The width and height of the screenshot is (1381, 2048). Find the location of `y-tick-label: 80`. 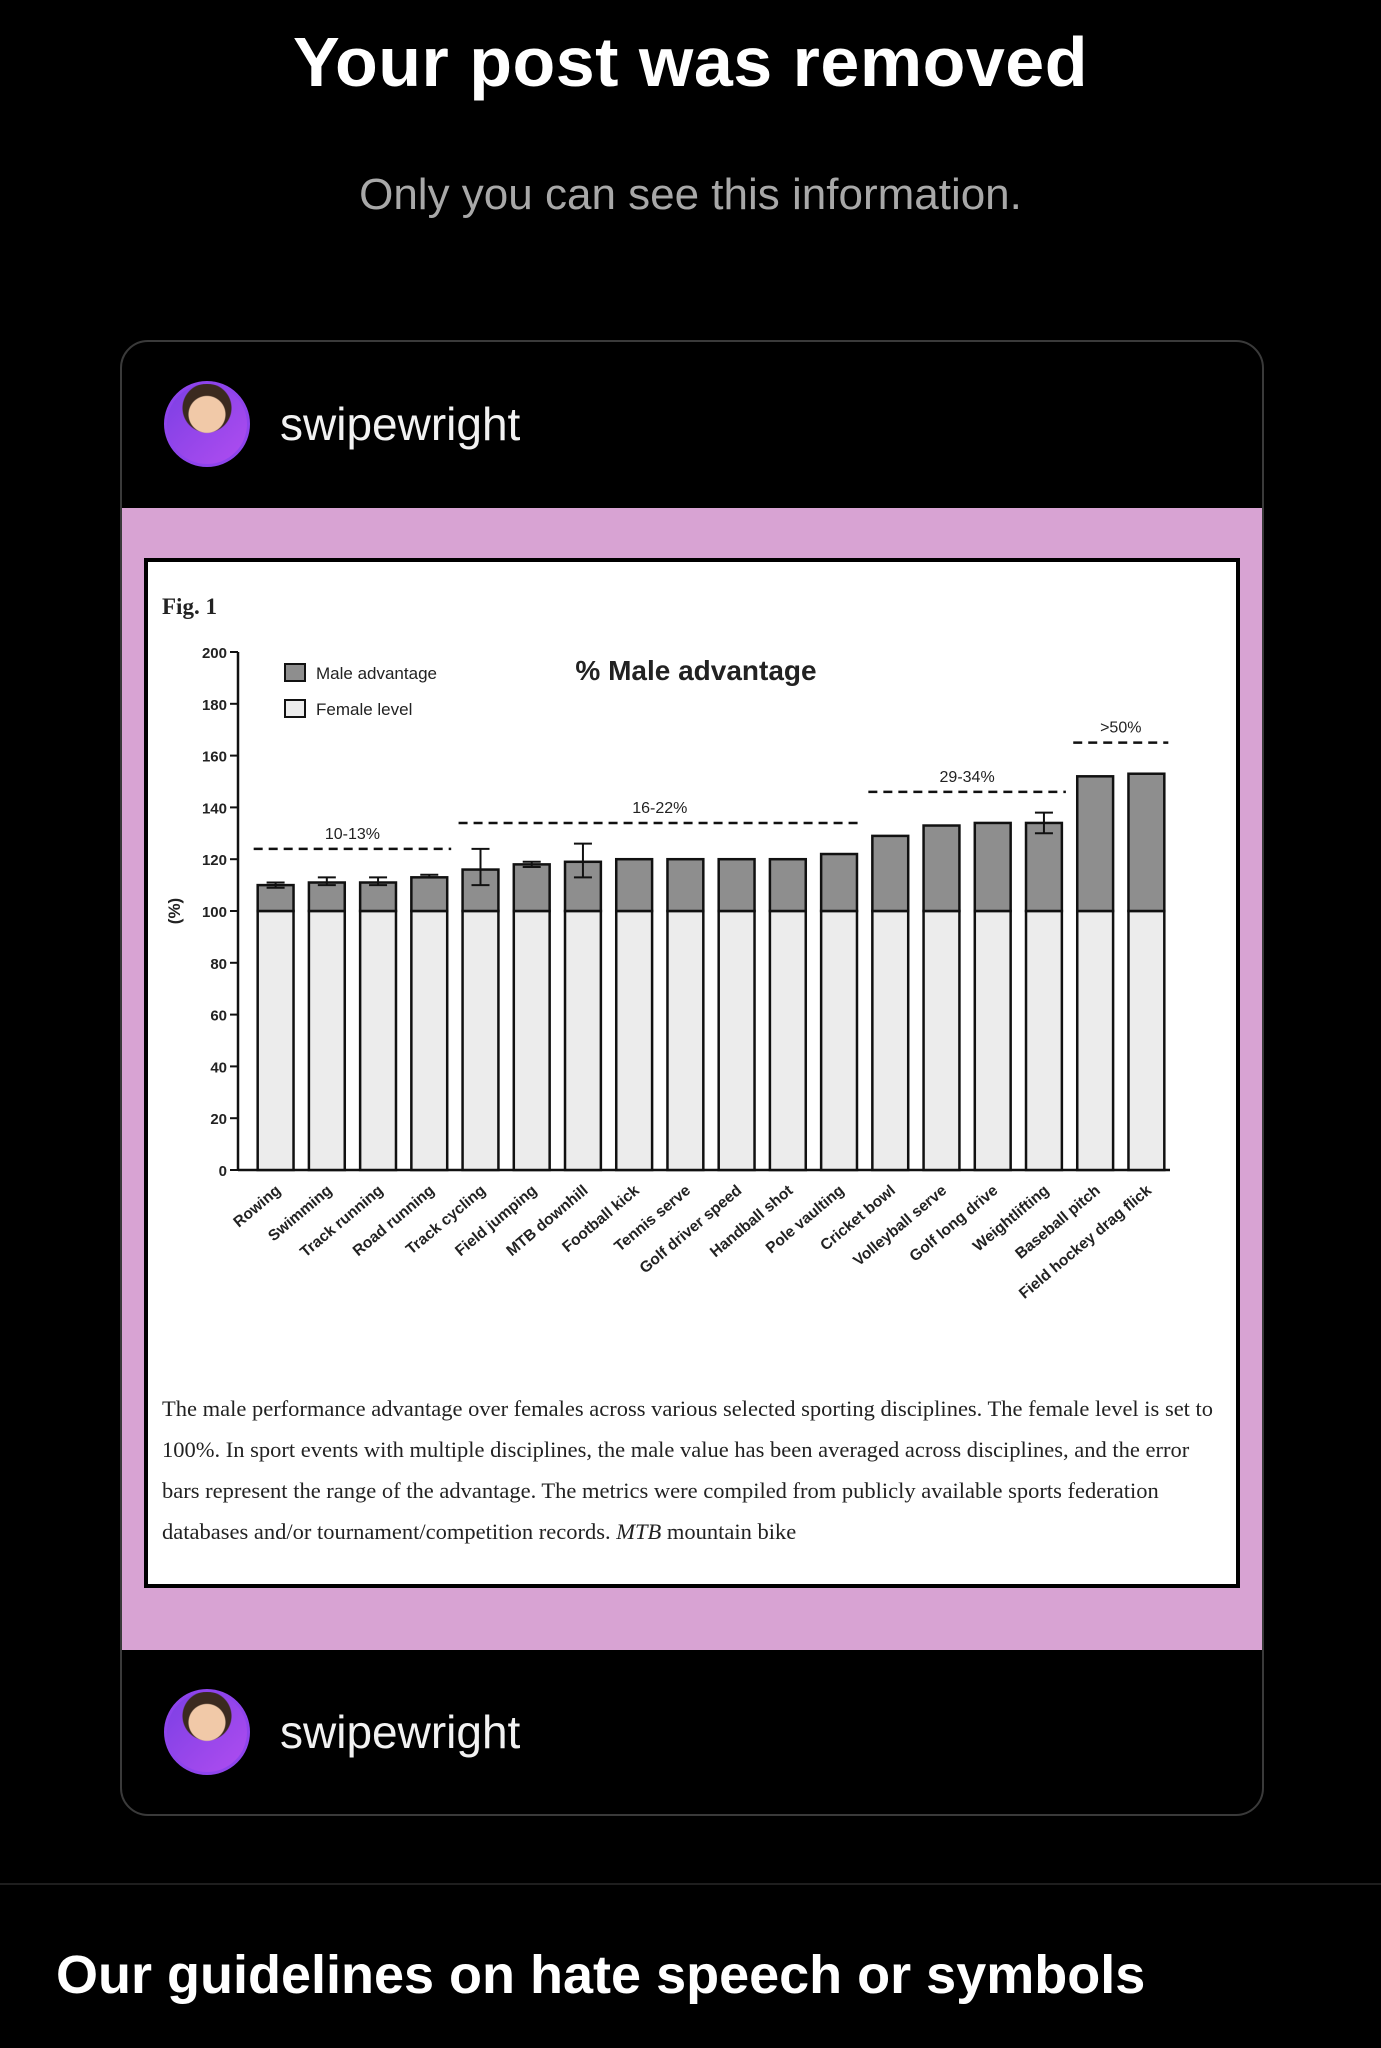

y-tick-label: 80 is located at coordinates (218, 964).